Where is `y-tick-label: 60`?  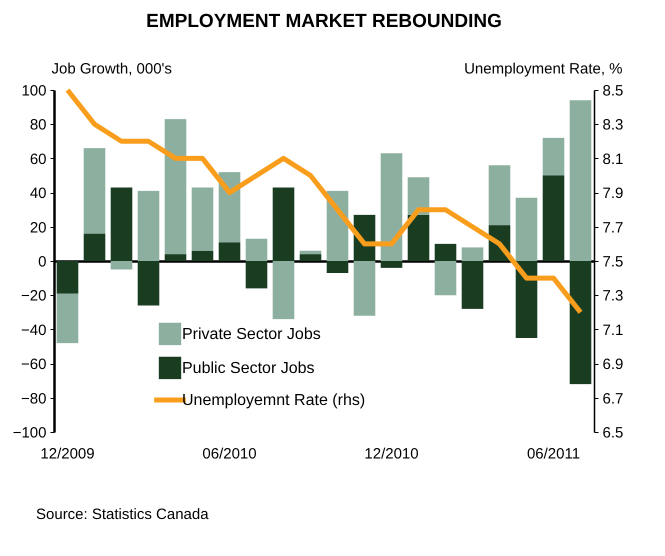
y-tick-label: 60 is located at coordinates (38, 159).